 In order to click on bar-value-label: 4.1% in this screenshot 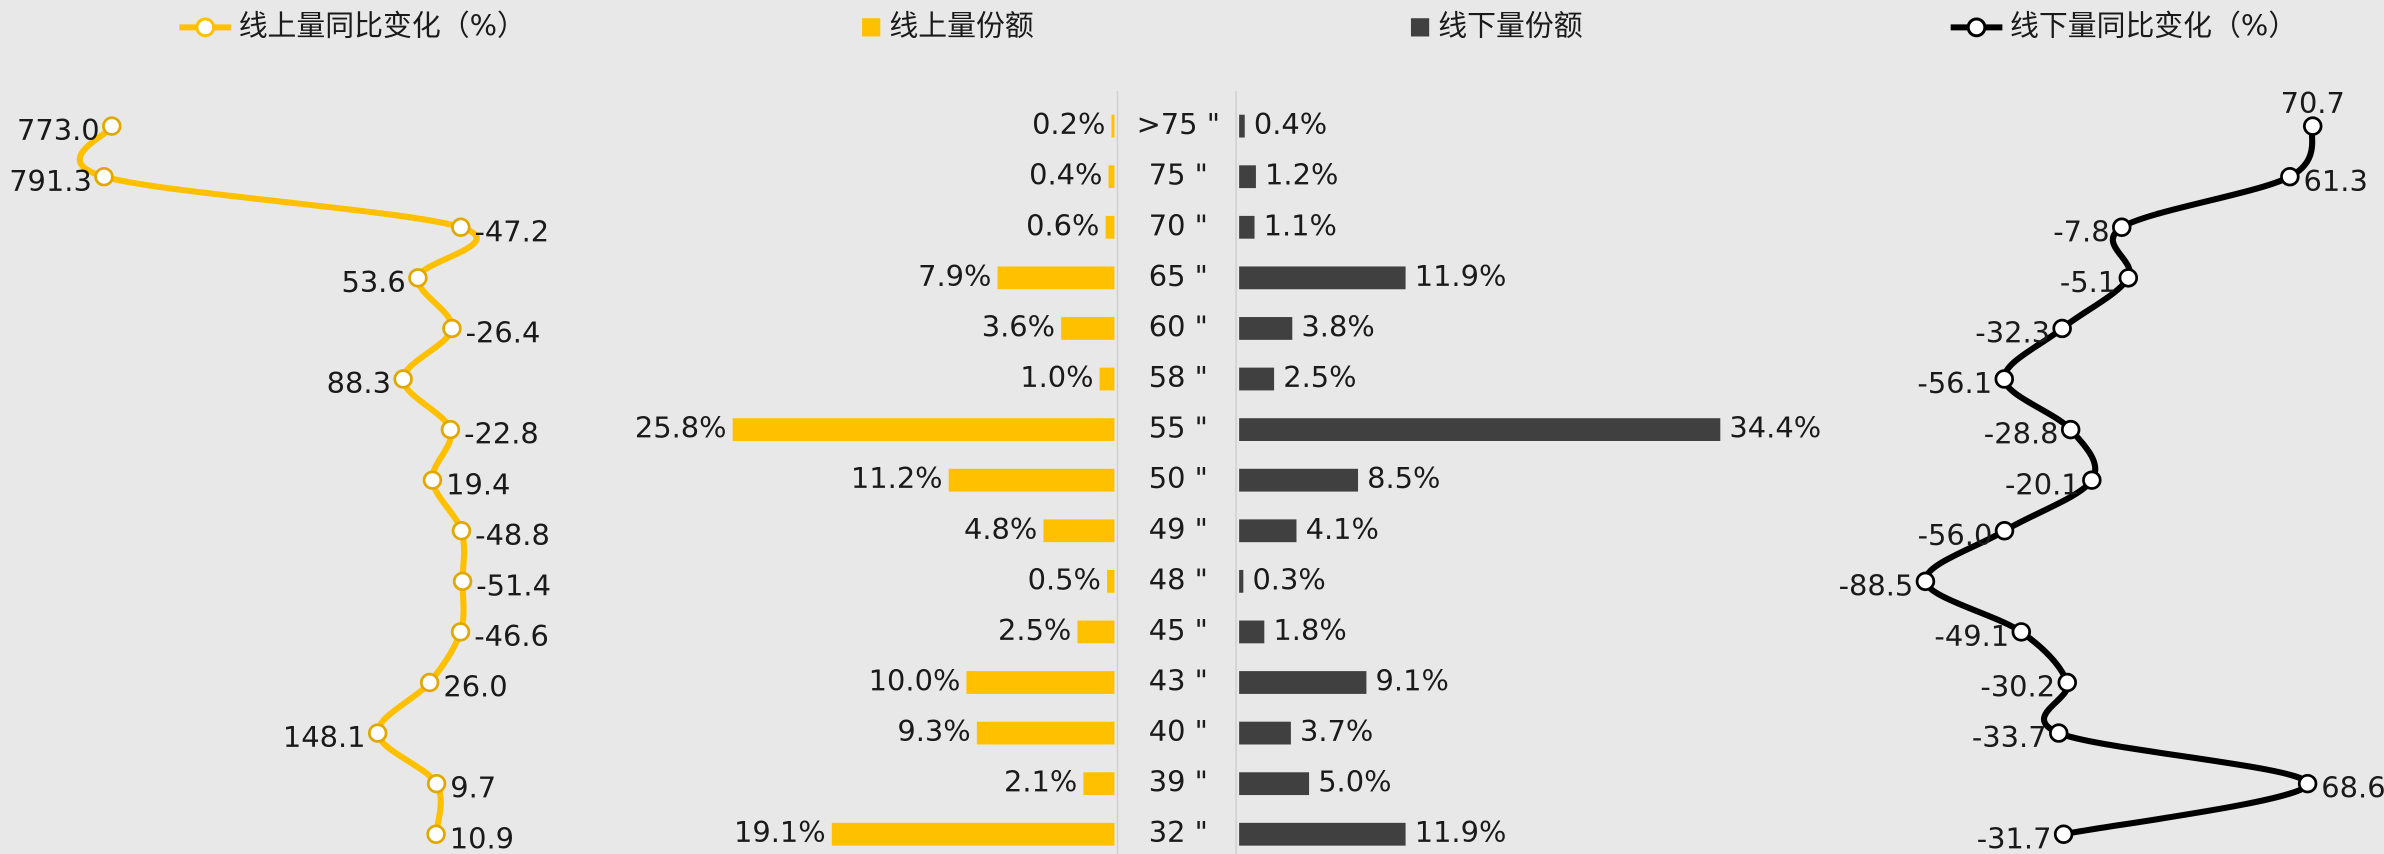, I will do `click(1342, 529)`.